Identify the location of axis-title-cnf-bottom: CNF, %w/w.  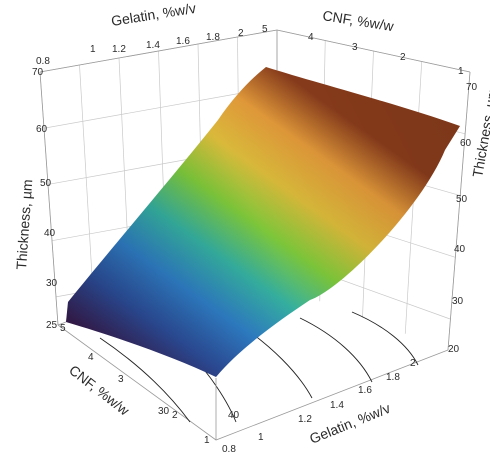
(99, 390).